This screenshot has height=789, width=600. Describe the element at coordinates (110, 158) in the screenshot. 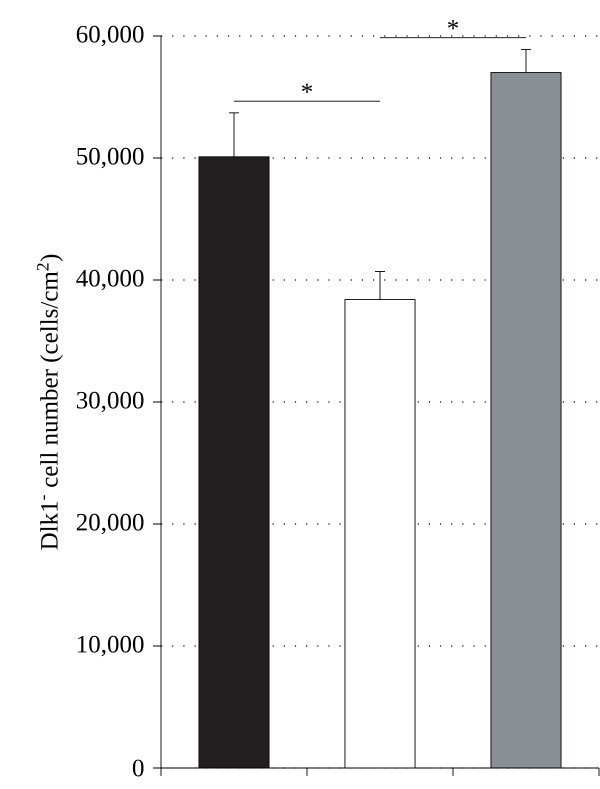

I see `y-tick-label: 50,000` at that location.